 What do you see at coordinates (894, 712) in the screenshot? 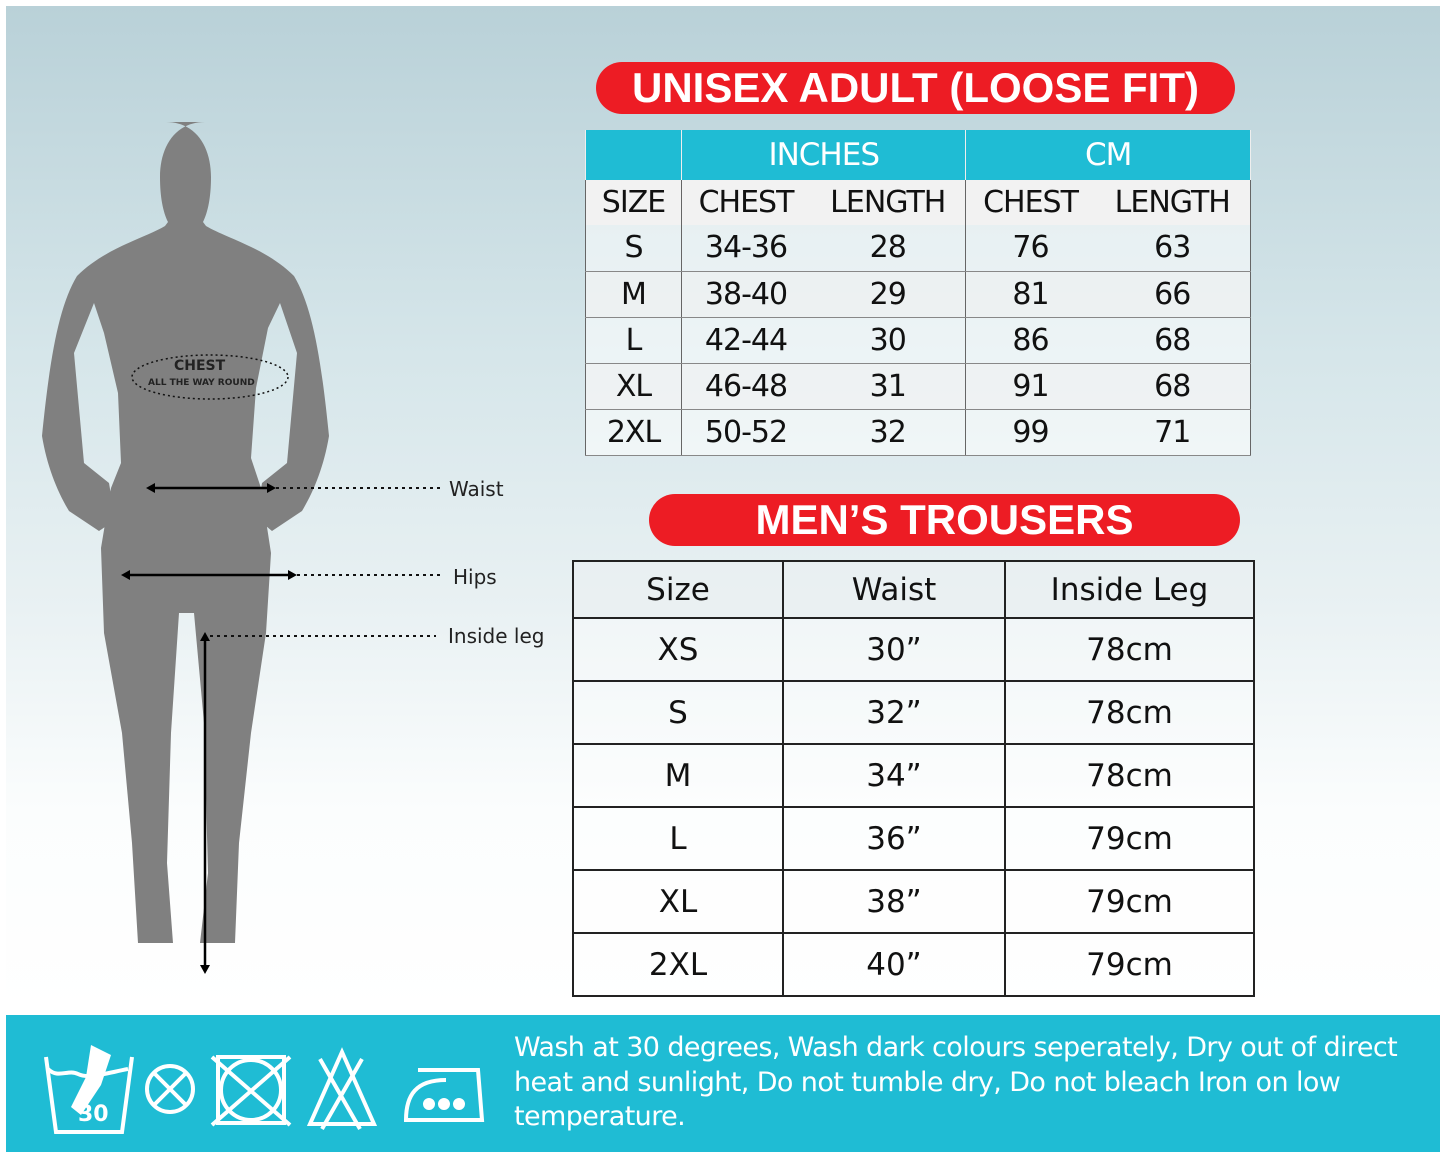
I see `table-cell: 32”` at bounding box center [894, 712].